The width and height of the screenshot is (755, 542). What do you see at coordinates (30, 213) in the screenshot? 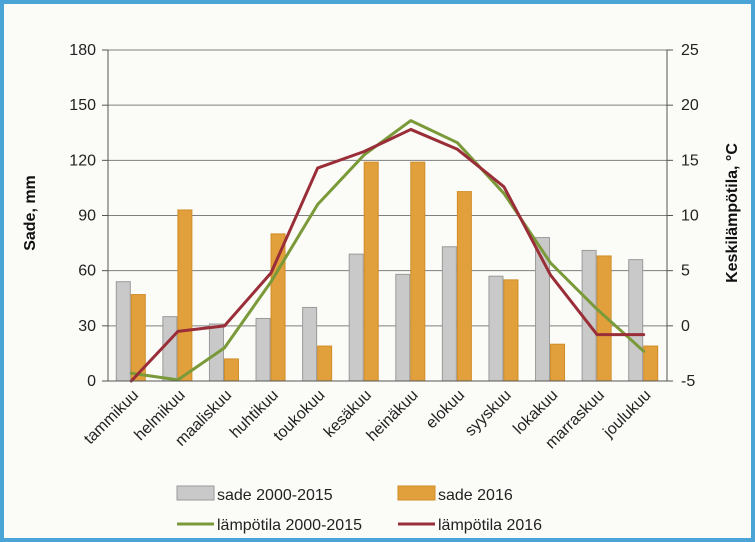
I see `y-axis-title: Sade, mm` at bounding box center [30, 213].